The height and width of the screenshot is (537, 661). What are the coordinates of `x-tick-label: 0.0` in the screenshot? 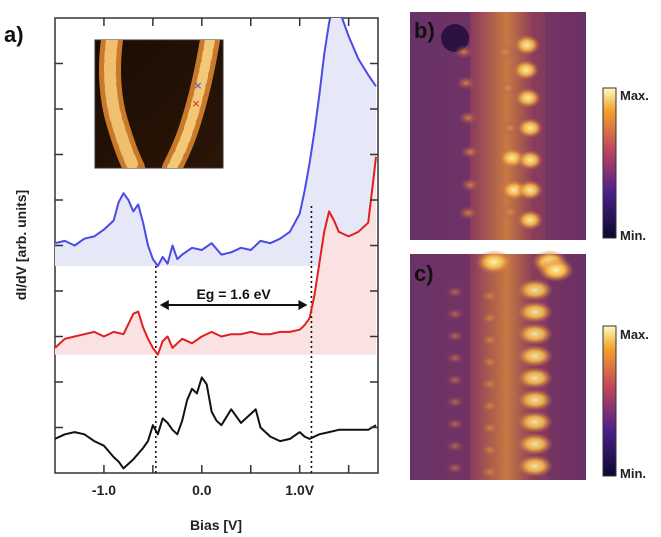 It's located at (202, 490).